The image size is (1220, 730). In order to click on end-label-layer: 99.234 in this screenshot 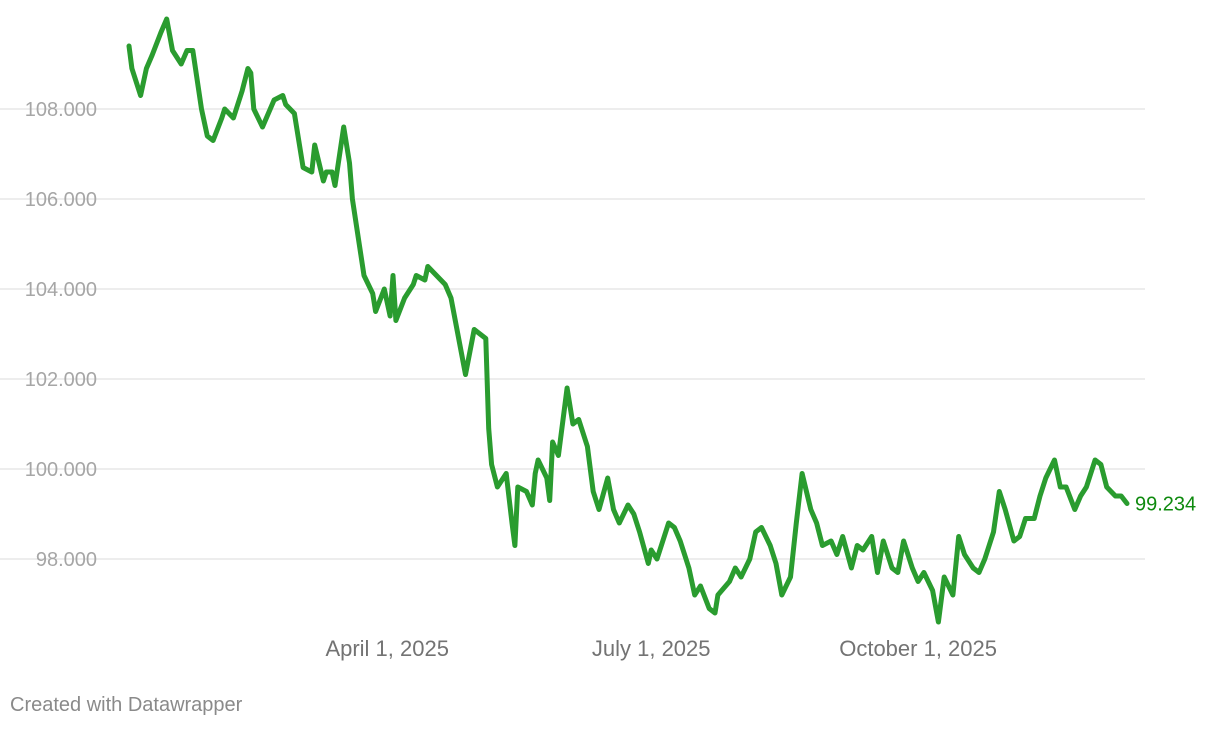, I will do `click(1165, 504)`.